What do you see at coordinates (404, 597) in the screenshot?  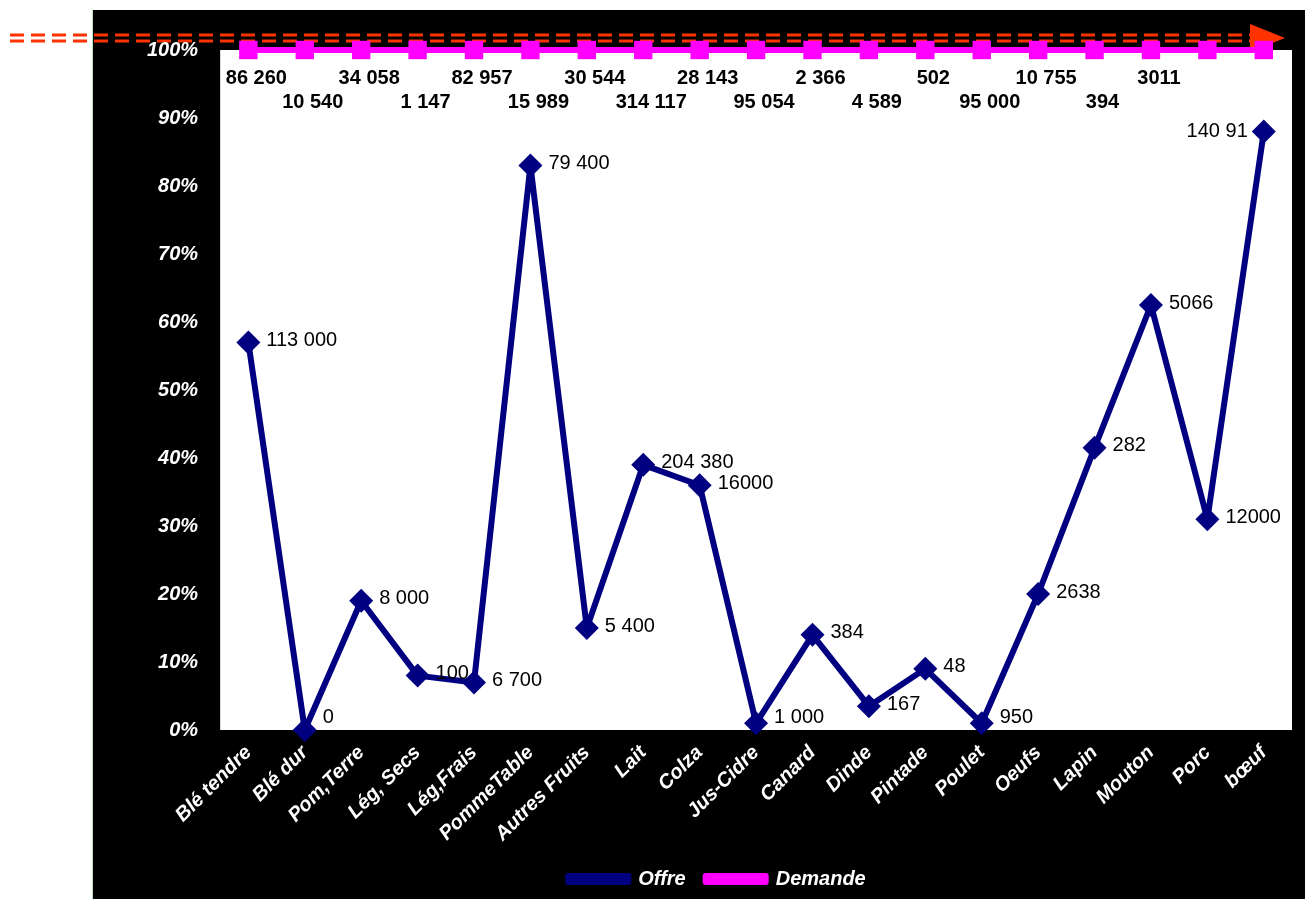 I see `annotation: 8 000` at bounding box center [404, 597].